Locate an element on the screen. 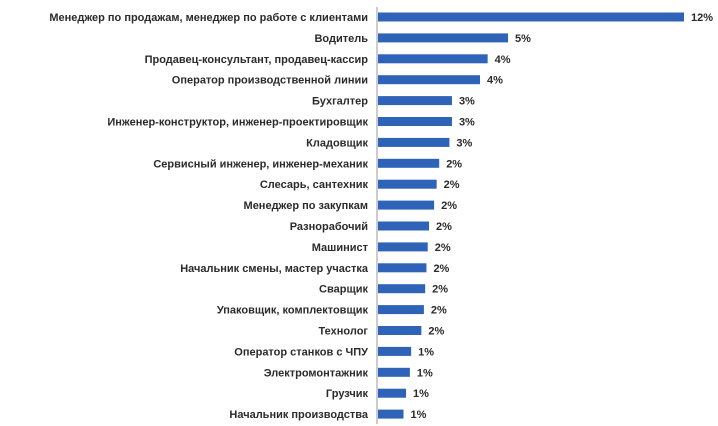 The width and height of the screenshot is (718, 426). category-label: Менеджер по закупкам is located at coordinates (306, 206).